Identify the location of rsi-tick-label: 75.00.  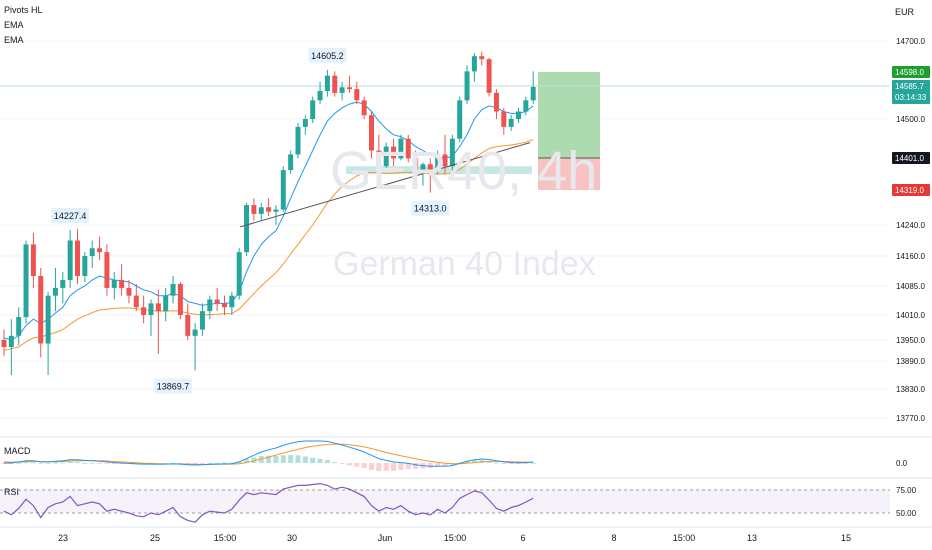
(906, 490).